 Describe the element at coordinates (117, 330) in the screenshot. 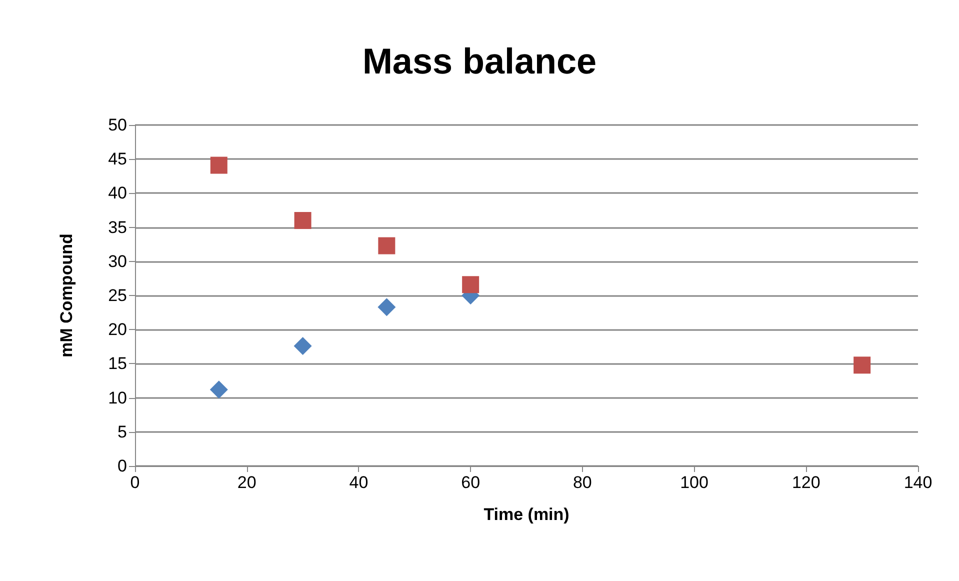

I see `y-tick-label: 20` at that location.